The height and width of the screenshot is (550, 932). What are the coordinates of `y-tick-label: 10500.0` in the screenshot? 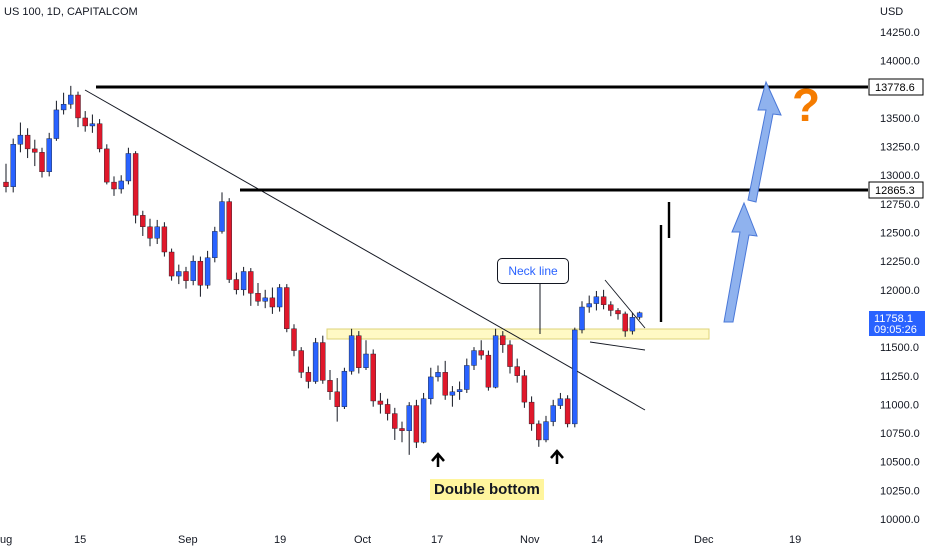 It's located at (900, 463).